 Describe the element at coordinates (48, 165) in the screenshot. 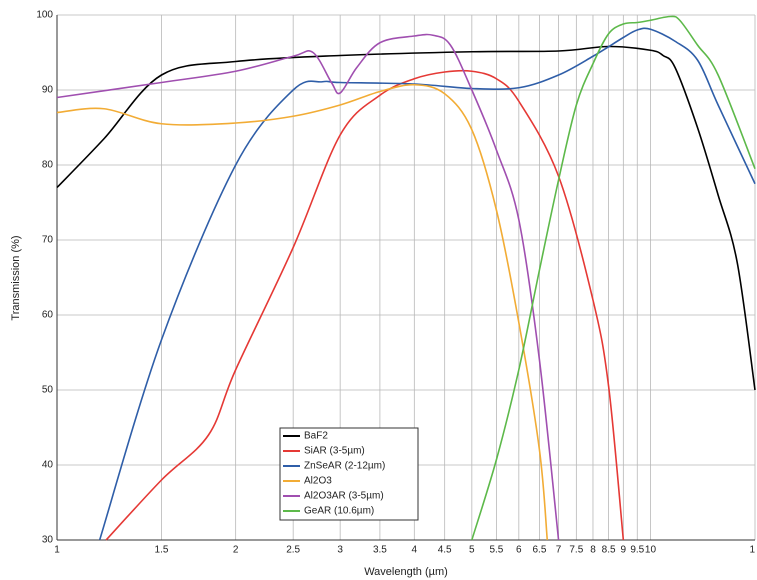

I see `y-tick-label: 80` at that location.